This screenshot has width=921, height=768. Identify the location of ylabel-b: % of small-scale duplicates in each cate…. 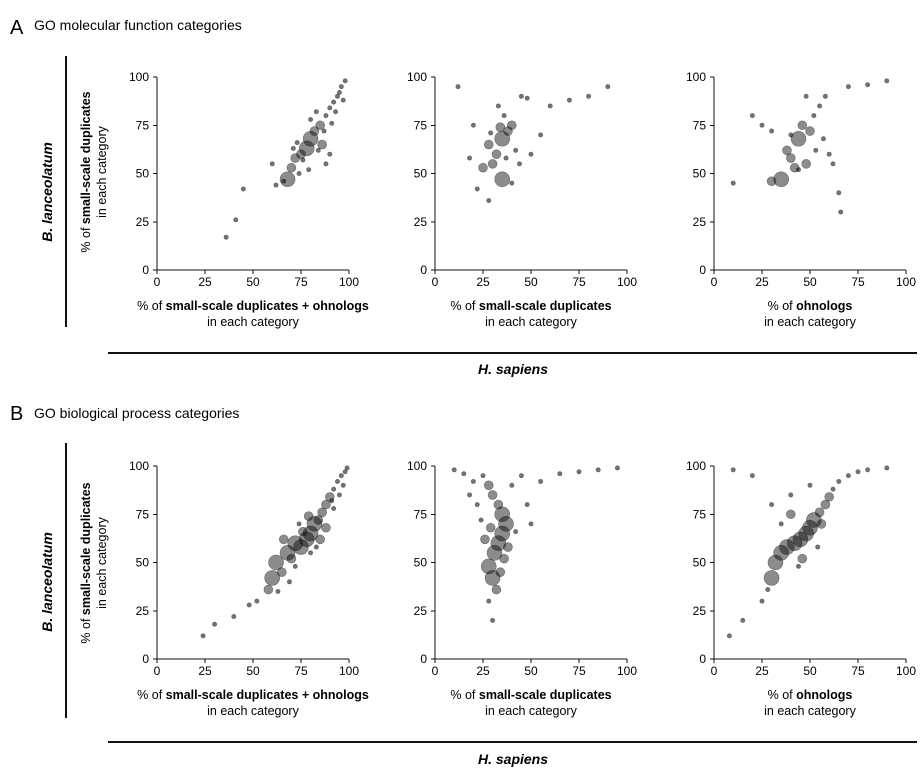
(94, 562).